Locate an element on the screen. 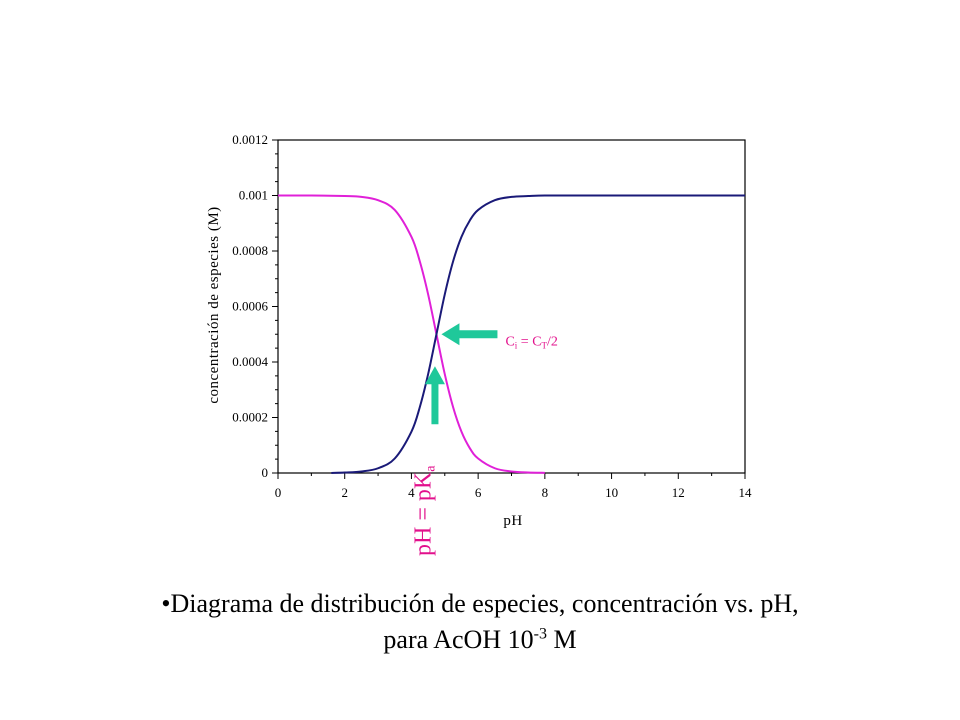 The image size is (960, 720). x-tick-label: 0 is located at coordinates (278, 492).